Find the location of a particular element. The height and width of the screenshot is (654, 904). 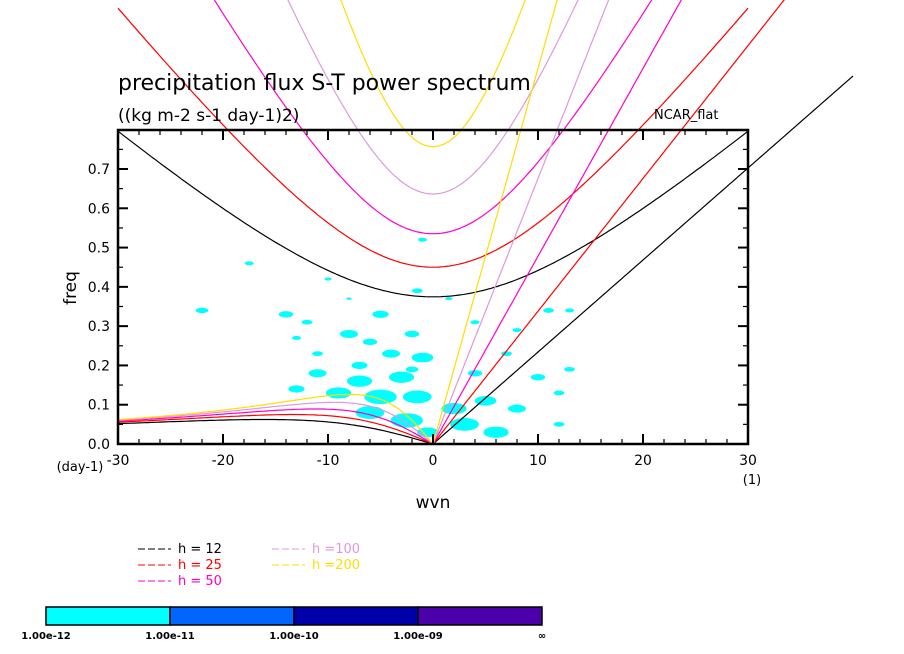

x-tick-label: 20 is located at coordinates (643, 461).